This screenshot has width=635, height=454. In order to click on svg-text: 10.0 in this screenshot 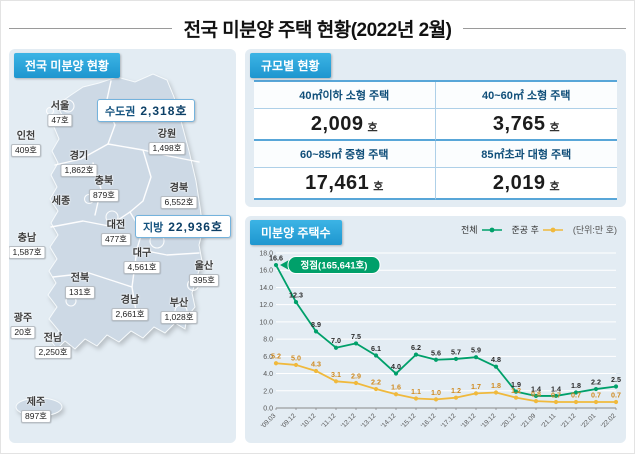, I will do `click(266, 322)`.